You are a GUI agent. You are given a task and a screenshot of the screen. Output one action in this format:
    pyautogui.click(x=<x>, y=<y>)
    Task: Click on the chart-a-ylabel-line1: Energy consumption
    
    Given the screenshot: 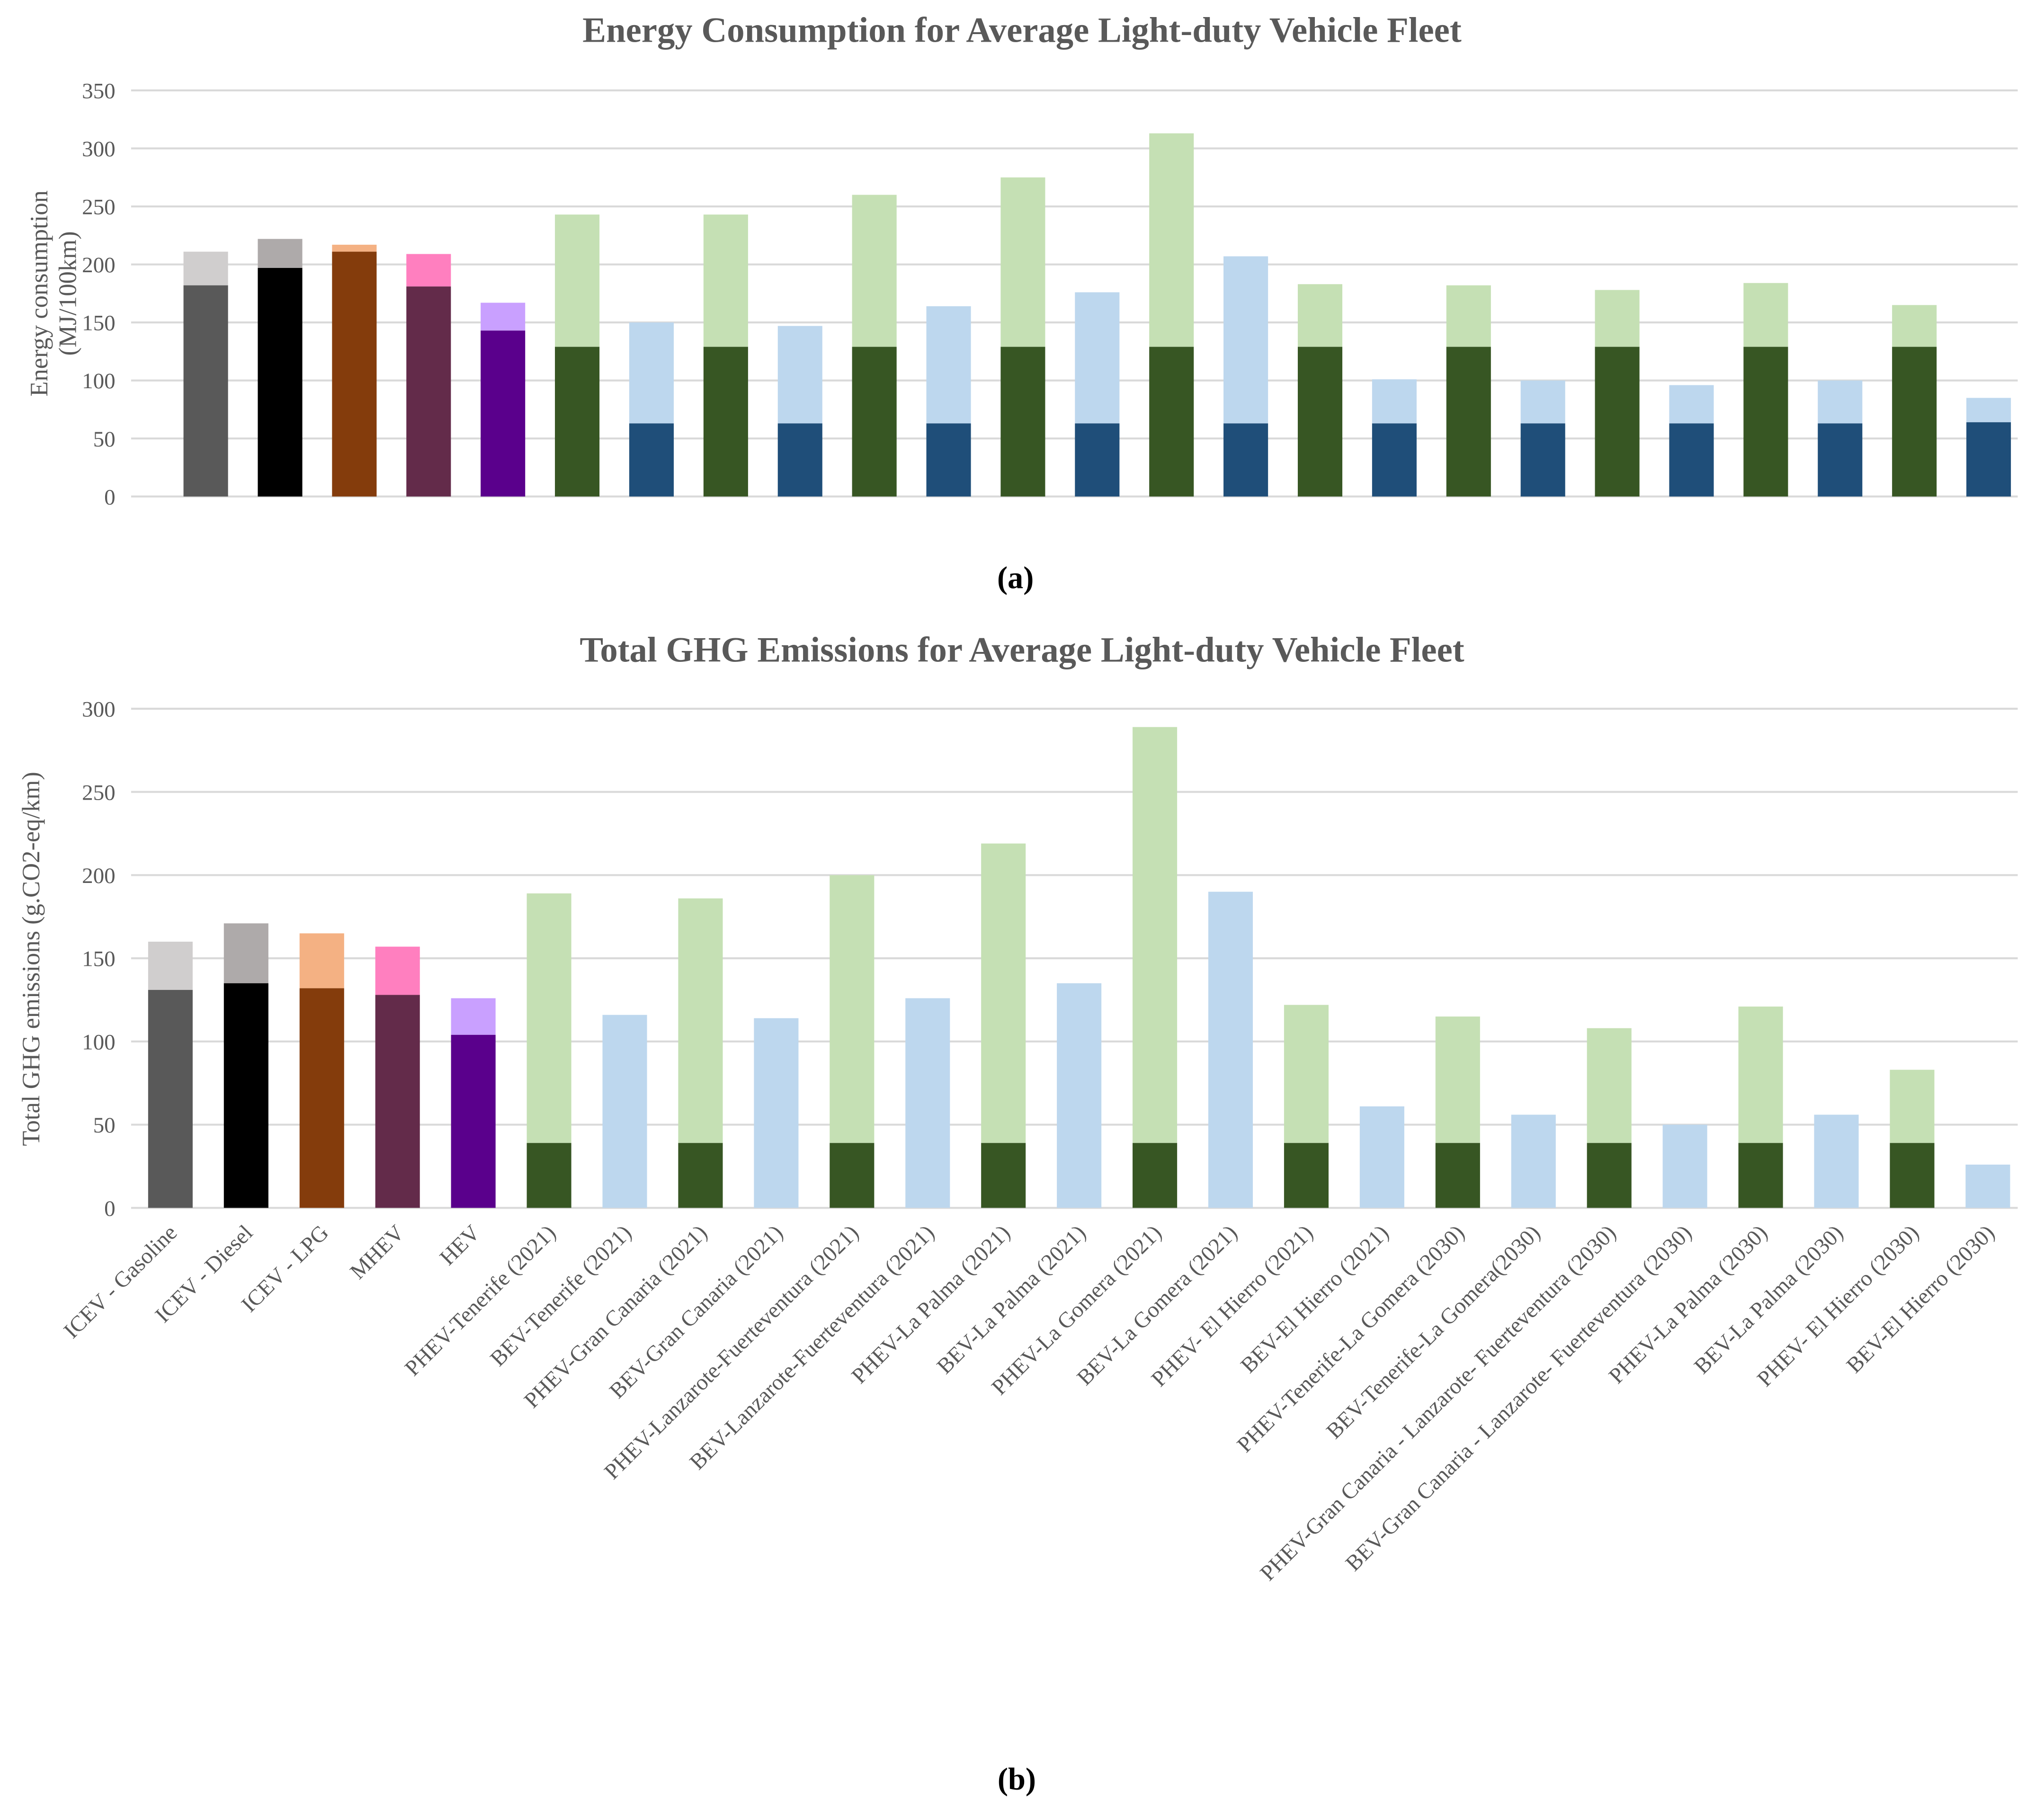 What is the action you would take?
    pyautogui.click(x=39, y=293)
    